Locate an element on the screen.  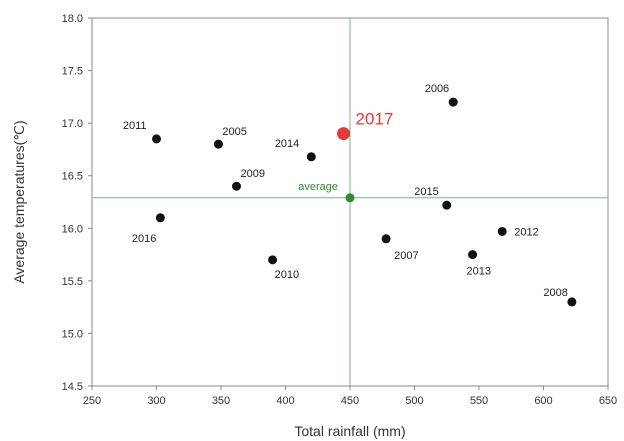
data-label-2013: 2013 is located at coordinates (479, 272).